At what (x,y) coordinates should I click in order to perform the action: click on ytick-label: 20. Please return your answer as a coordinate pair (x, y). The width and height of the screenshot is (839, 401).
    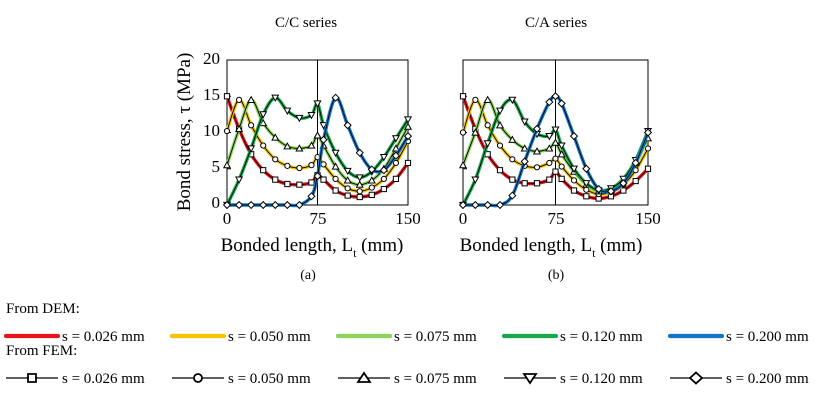
    Looking at the image, I should click on (211, 58).